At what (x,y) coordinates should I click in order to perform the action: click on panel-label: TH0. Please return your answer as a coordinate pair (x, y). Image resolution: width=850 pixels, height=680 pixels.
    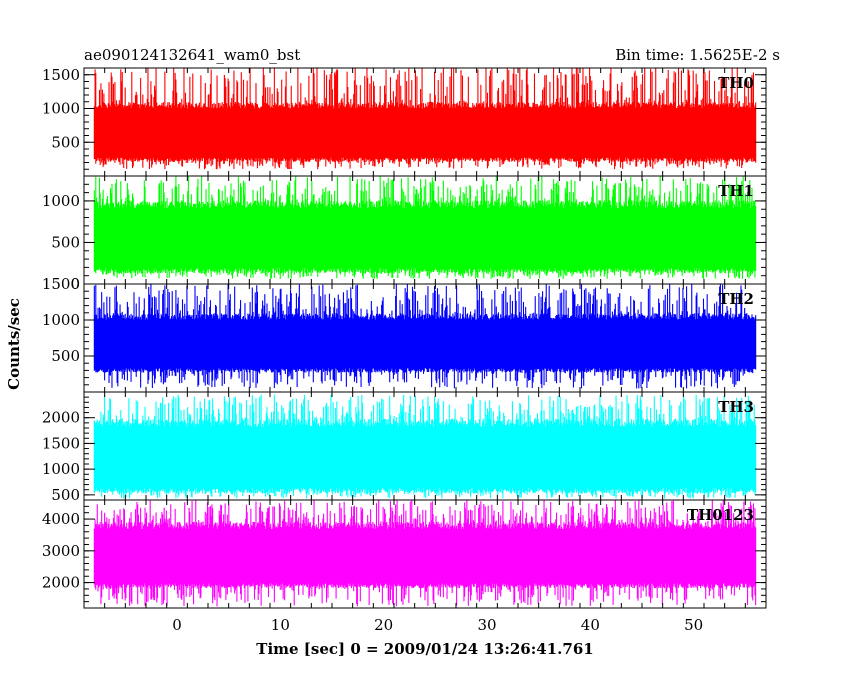
    Looking at the image, I should click on (736, 83).